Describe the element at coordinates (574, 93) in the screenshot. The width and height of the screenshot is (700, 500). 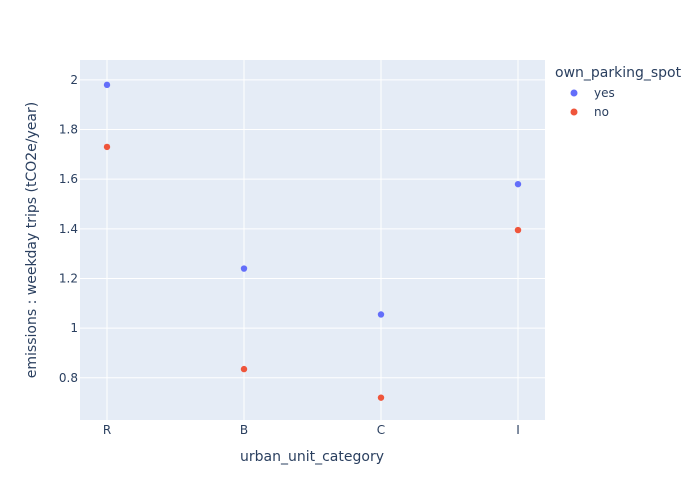
I see `legend-marker-yes` at that location.